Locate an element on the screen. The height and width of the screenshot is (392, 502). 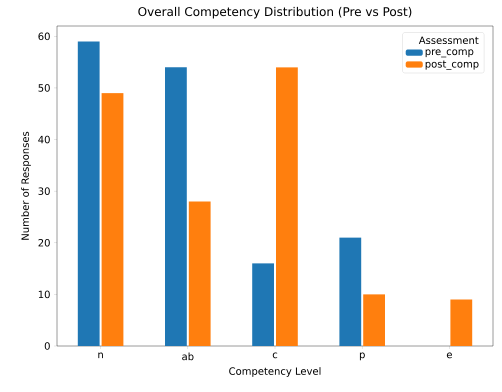
x-tick-label: ab is located at coordinates (188, 356).